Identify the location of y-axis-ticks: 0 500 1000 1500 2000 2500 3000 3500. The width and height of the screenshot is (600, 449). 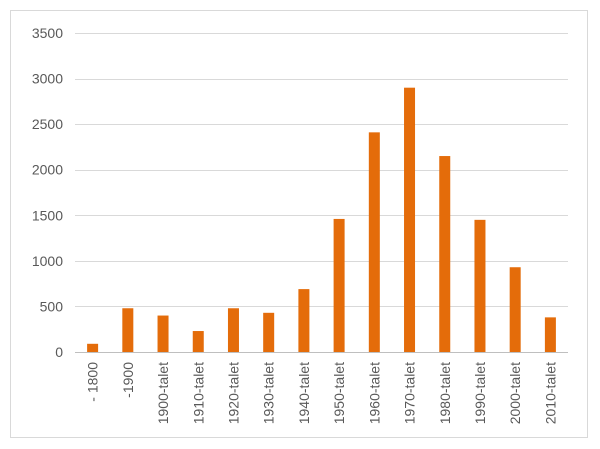
(47, 192).